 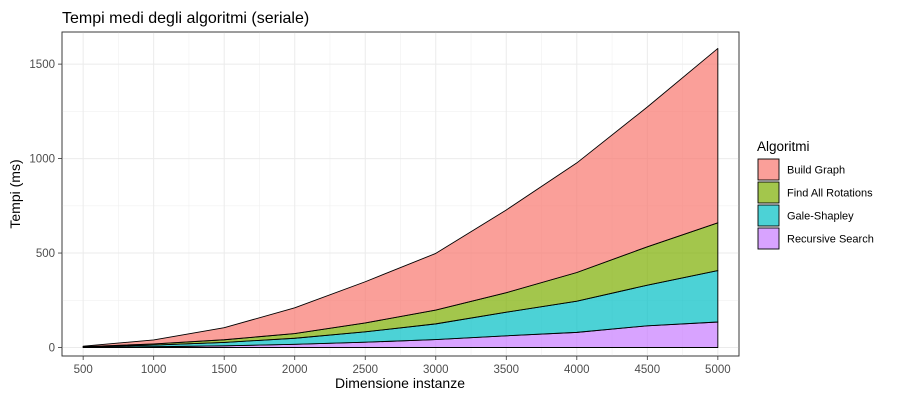 I want to click on y-tick-label: 1500, so click(x=42, y=65).